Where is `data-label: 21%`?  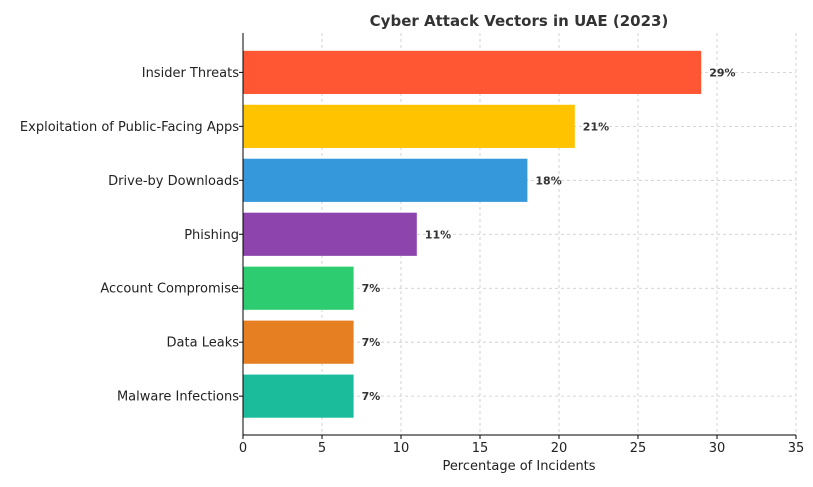 data-label: 21% is located at coordinates (596, 126).